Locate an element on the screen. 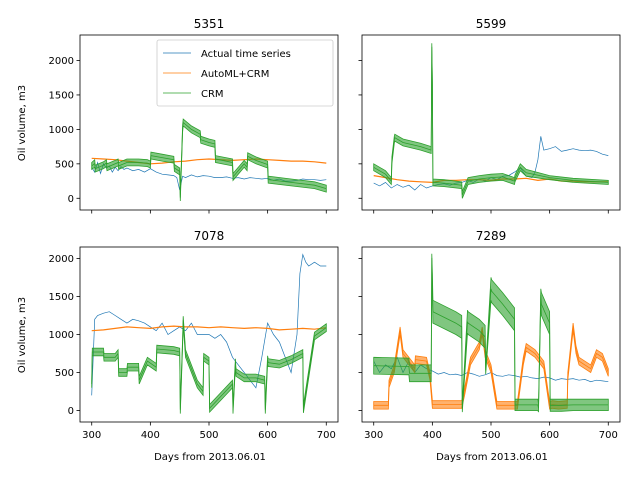 The image size is (640, 480). series-line-actual-time-series is located at coordinates (209, 324).